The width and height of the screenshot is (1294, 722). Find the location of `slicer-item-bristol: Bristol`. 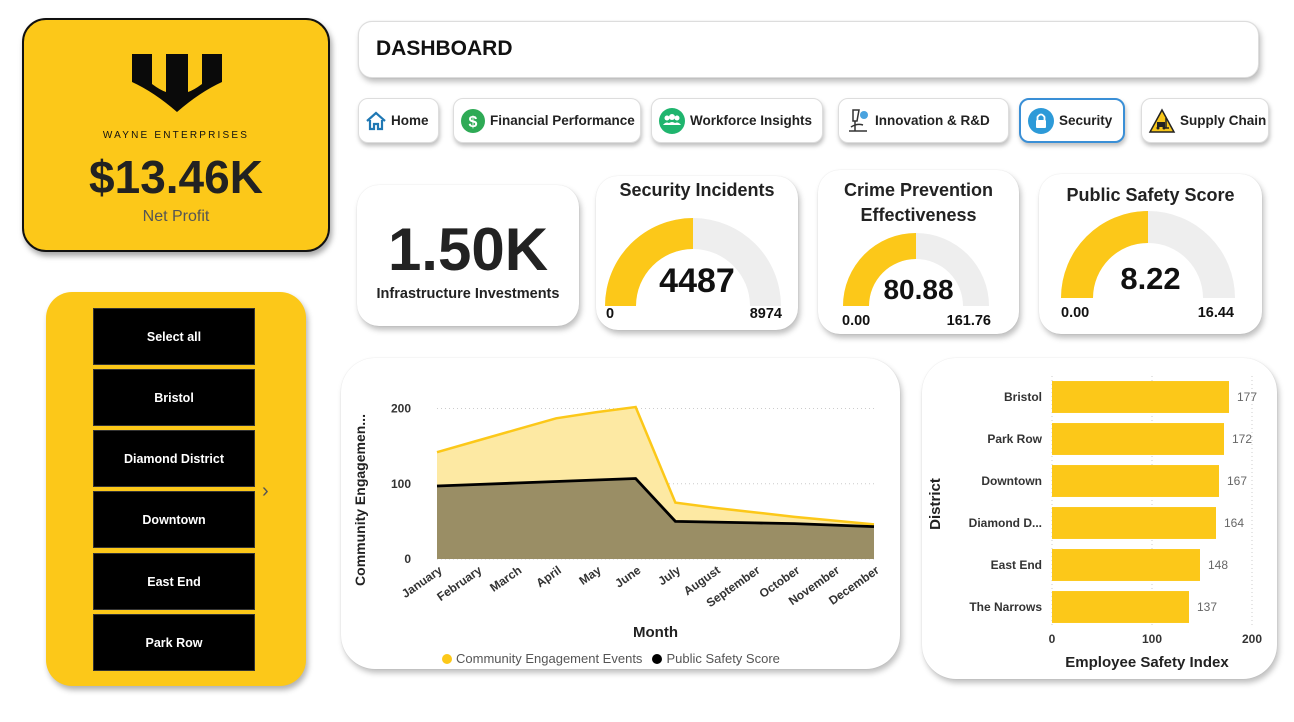

slicer-item-bristol: Bristol is located at coordinates (174, 397).